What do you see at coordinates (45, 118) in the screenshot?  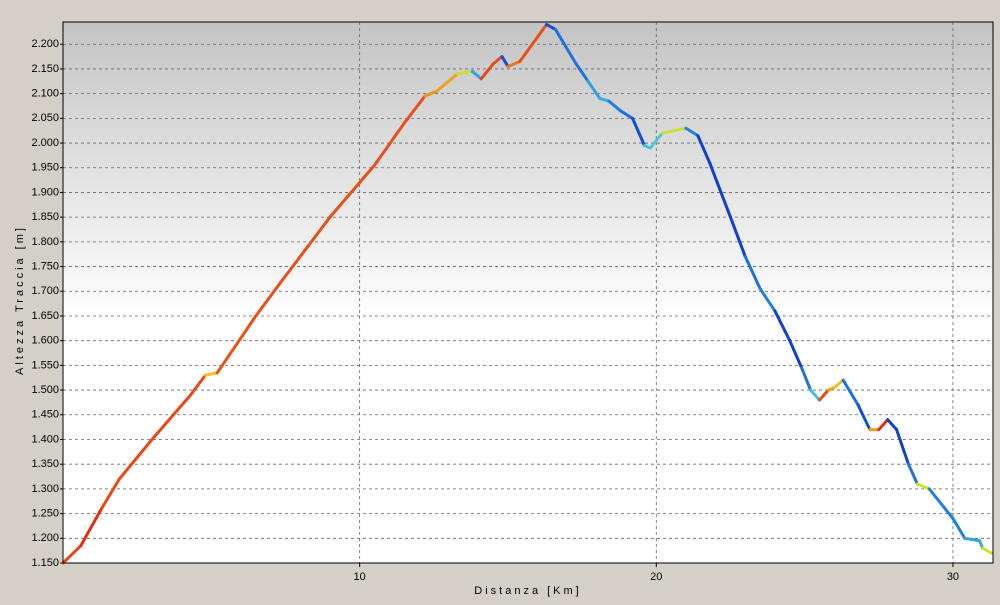 I see `y-tick-label: 2.050` at bounding box center [45, 118].